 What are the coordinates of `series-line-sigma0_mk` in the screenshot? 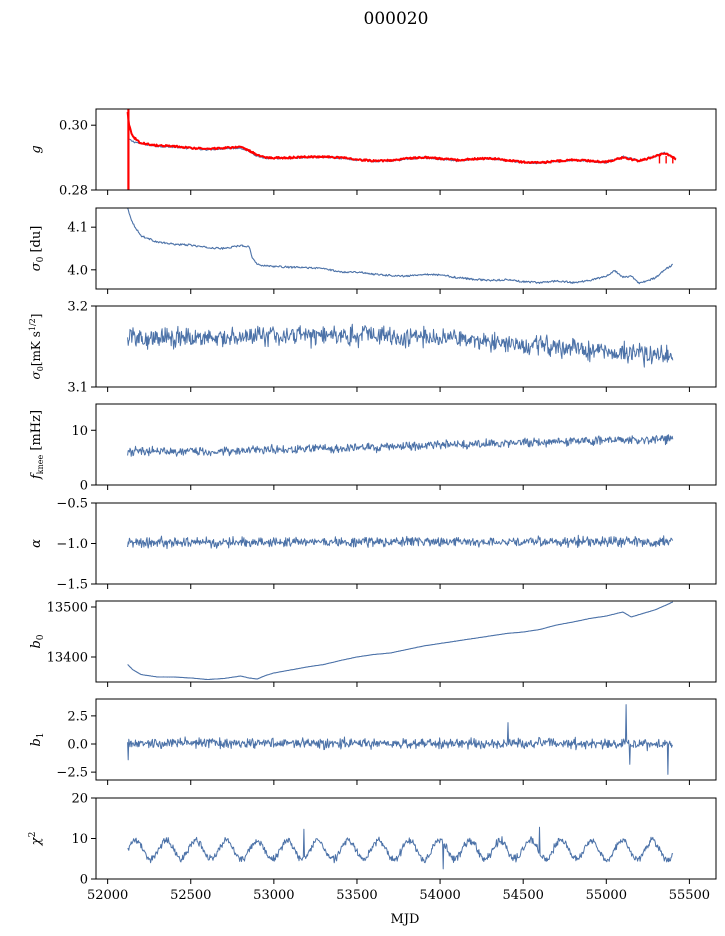 It's located at (400, 345).